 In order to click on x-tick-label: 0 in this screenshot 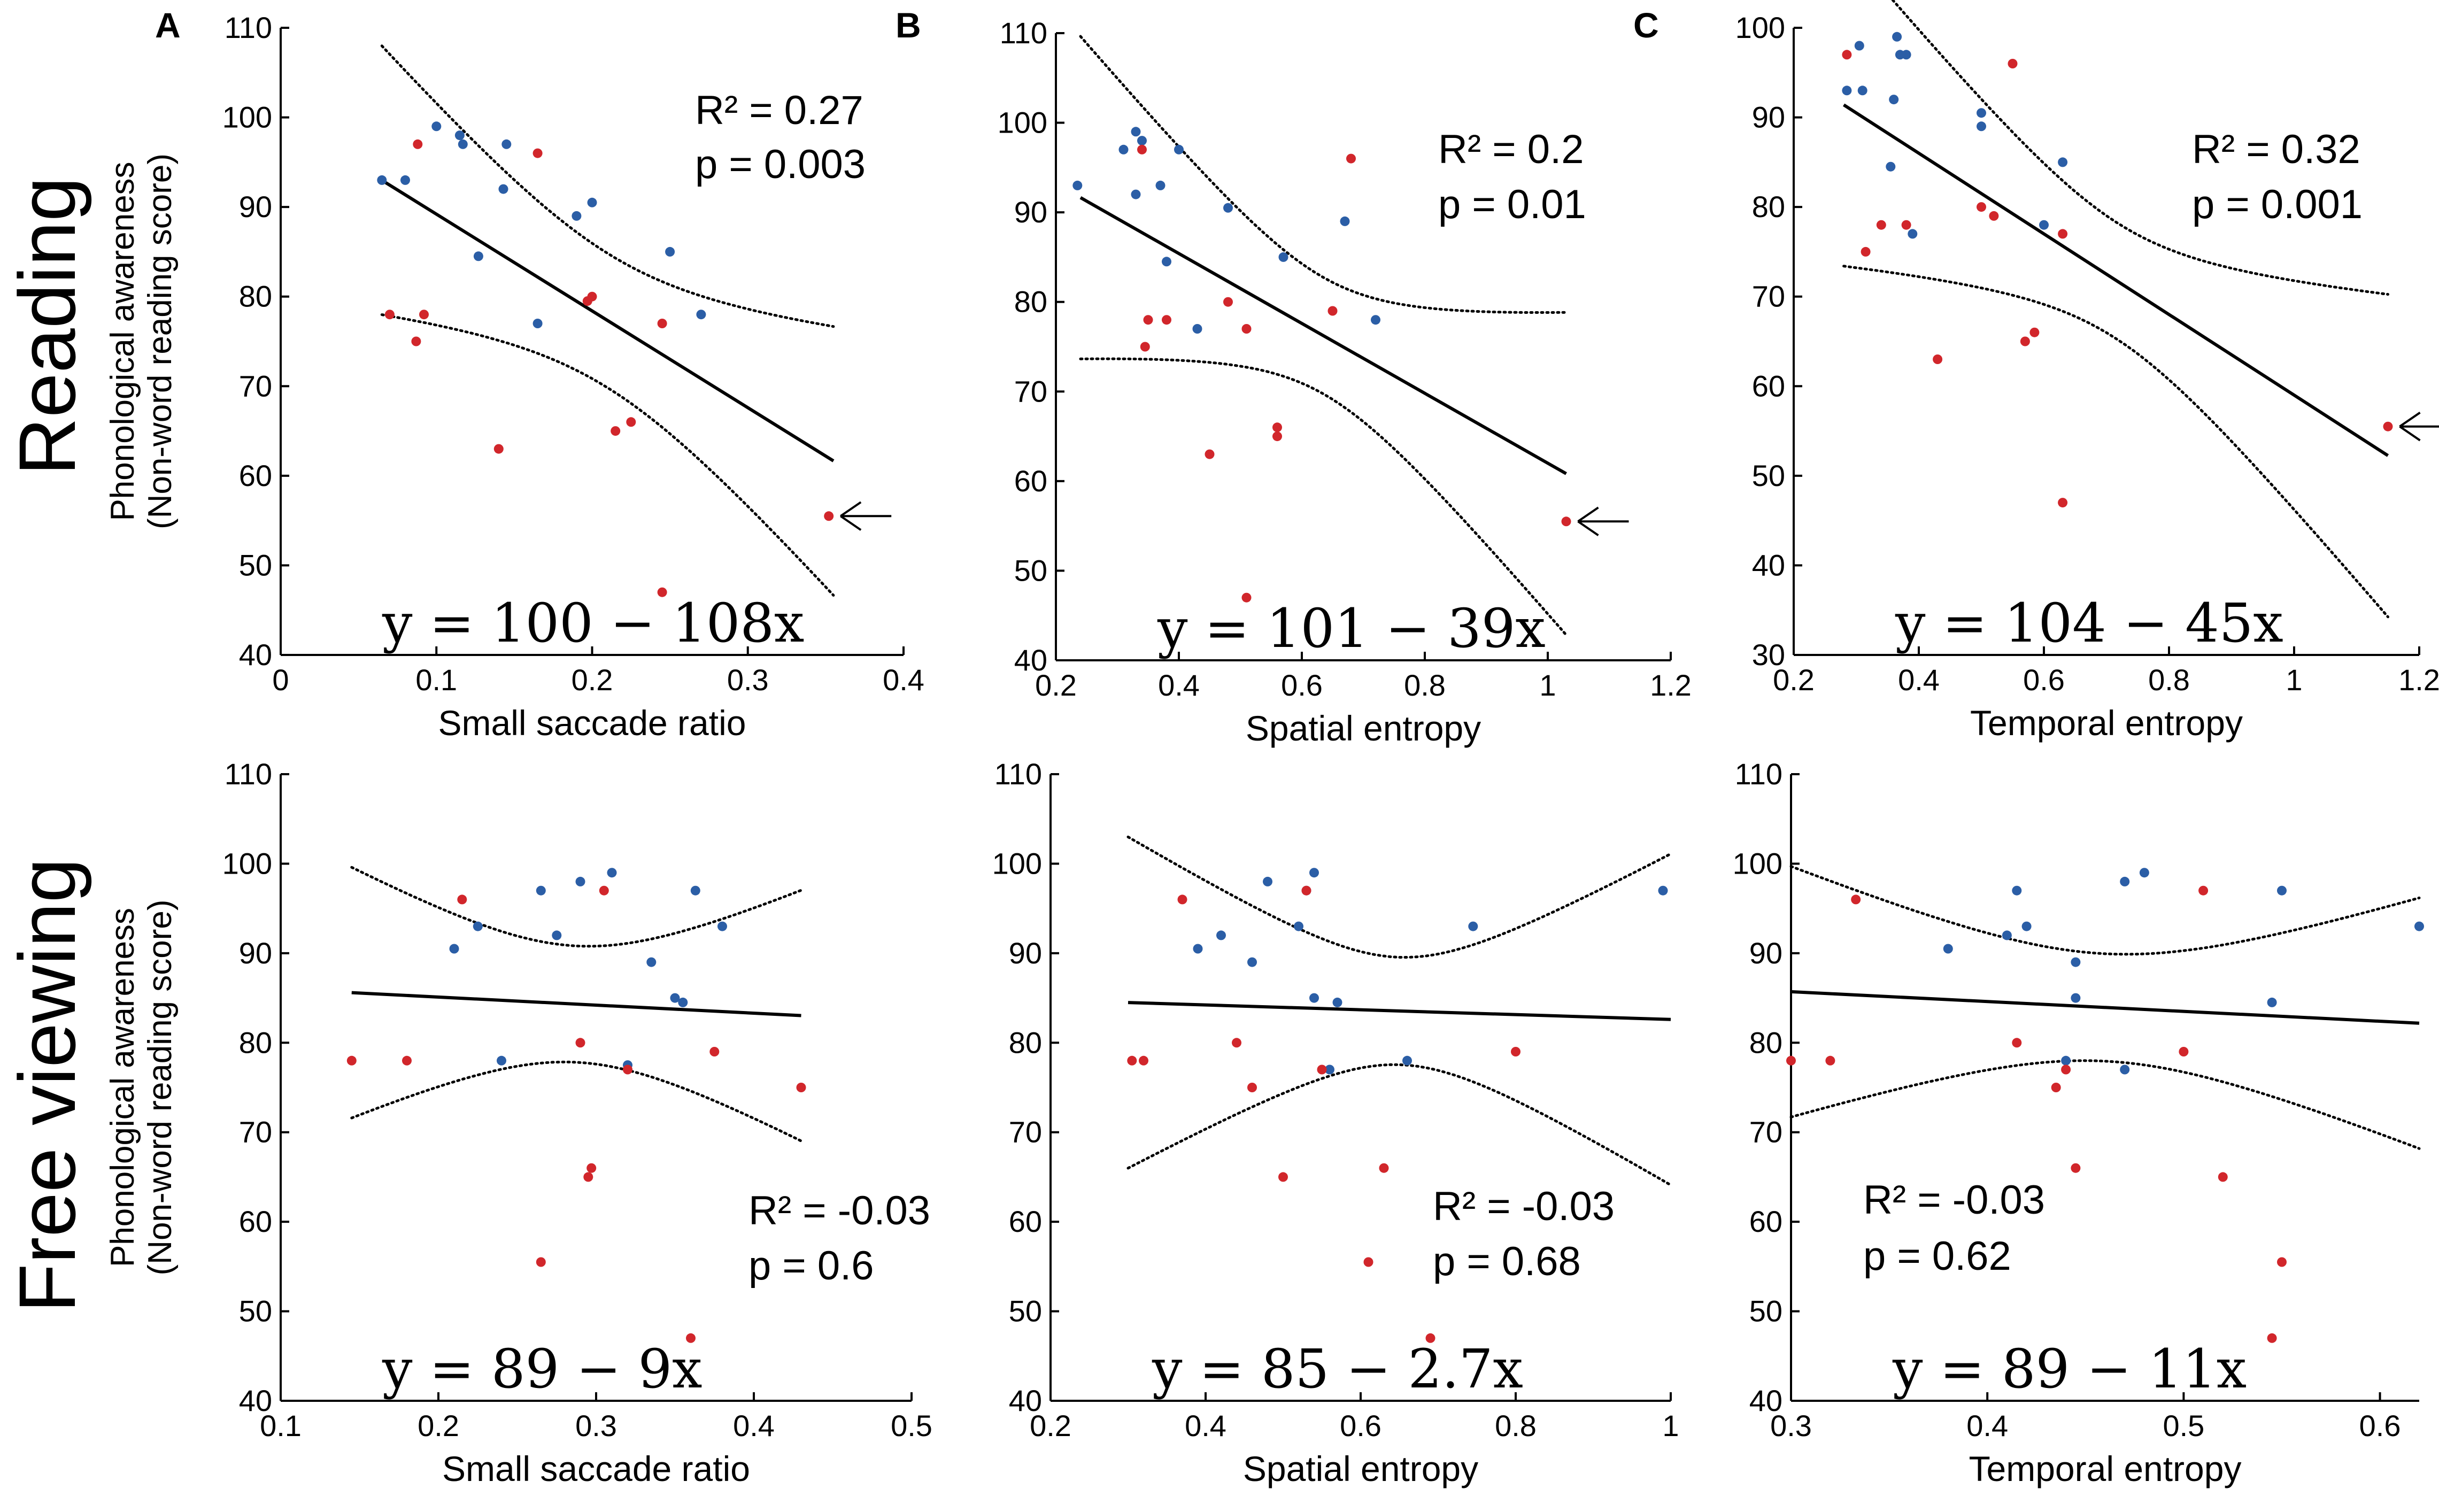, I will do `click(280, 680)`.